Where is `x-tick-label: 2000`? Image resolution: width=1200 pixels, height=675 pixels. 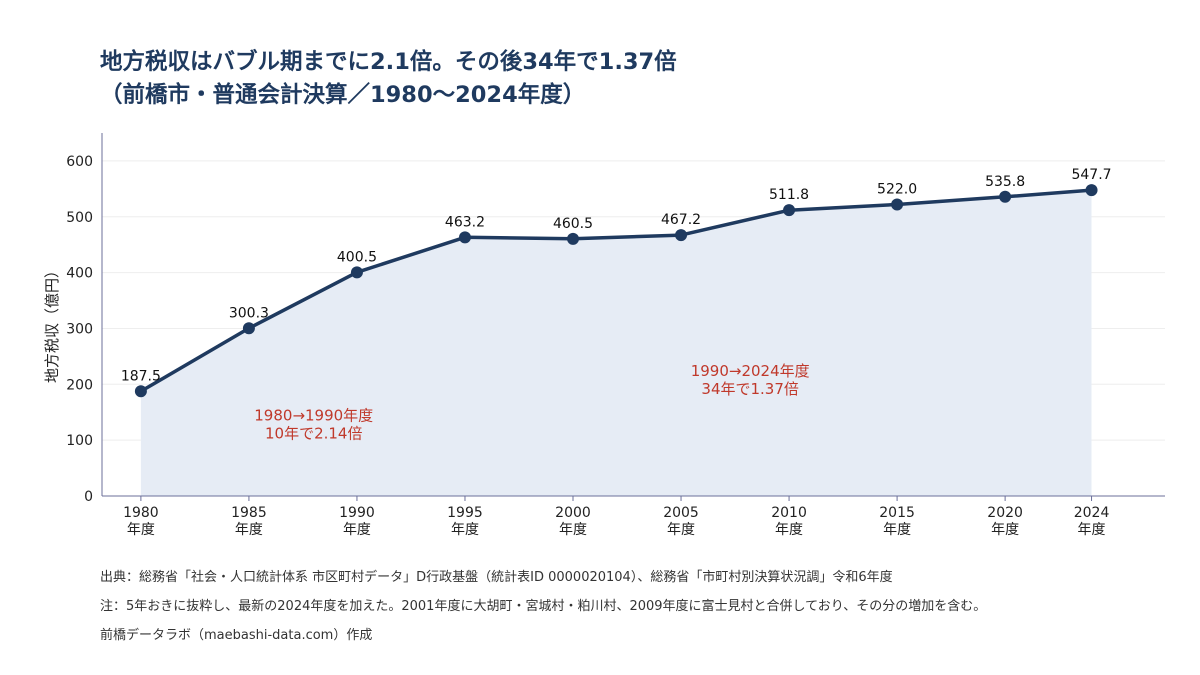
x-tick-label: 2000 is located at coordinates (573, 513).